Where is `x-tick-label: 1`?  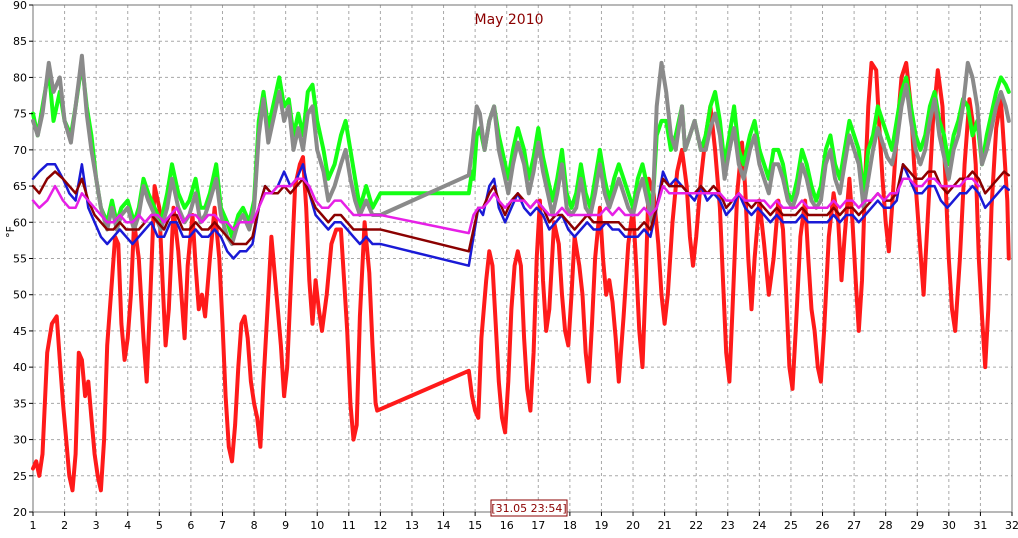
x-tick-label: 1 is located at coordinates (33, 525).